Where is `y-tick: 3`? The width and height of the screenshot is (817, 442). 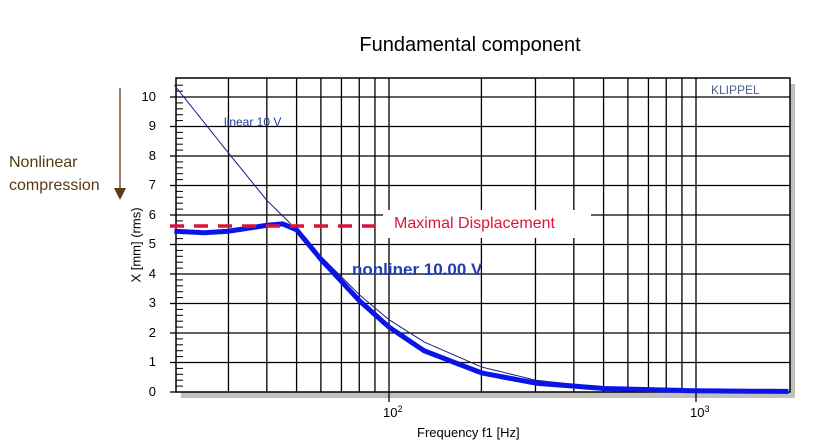 y-tick: 3 is located at coordinates (152, 302).